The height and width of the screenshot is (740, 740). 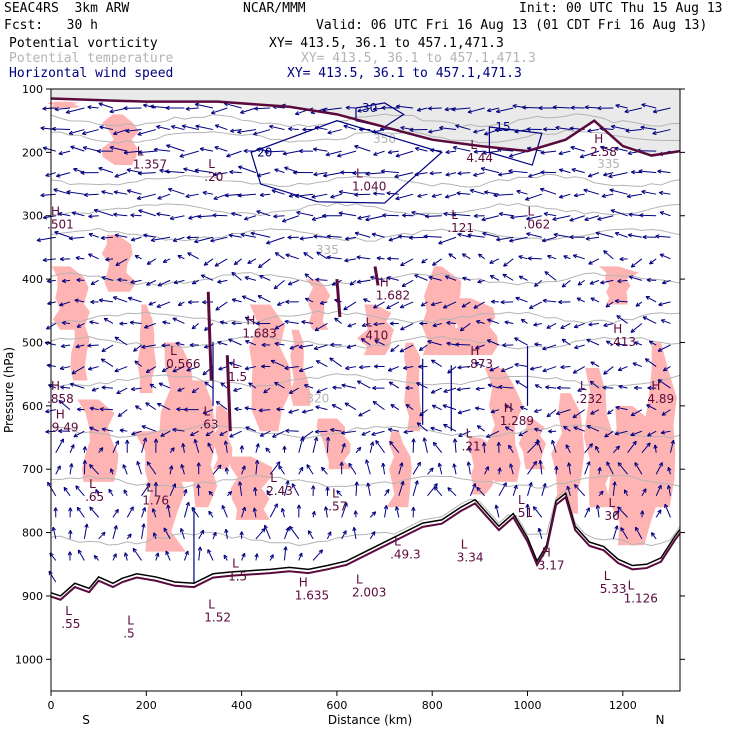 What do you see at coordinates (599, 437) in the screenshot?
I see `pv-fill-region` at bounding box center [599, 437].